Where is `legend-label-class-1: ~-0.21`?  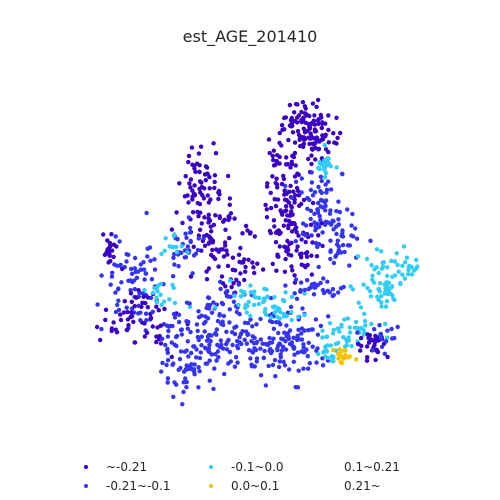
legend-label-class-1: ~-0.21 is located at coordinates (127, 467).